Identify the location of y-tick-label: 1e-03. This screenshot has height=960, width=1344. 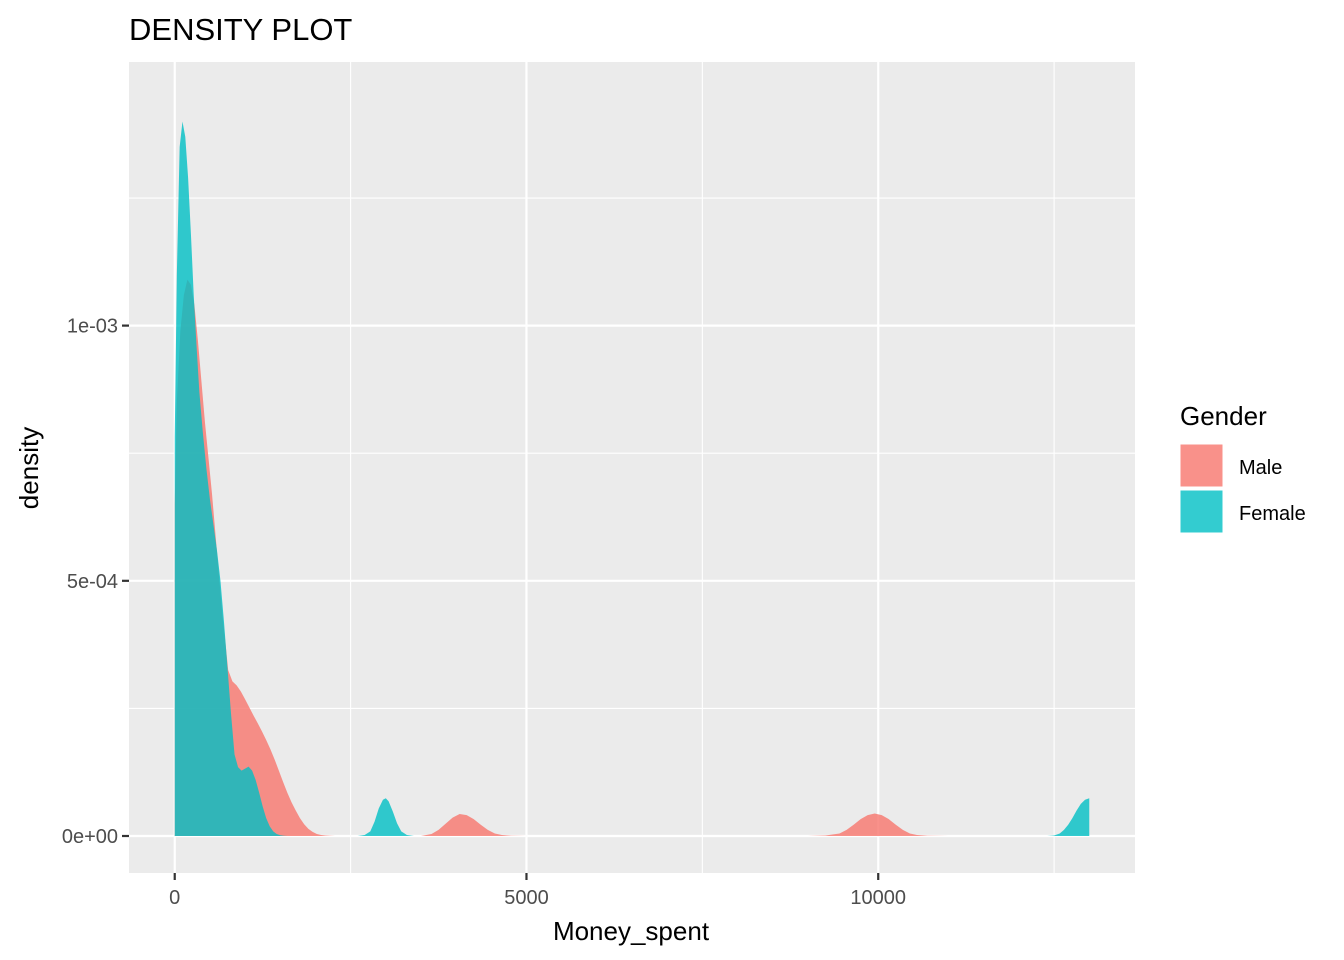
(92, 327).